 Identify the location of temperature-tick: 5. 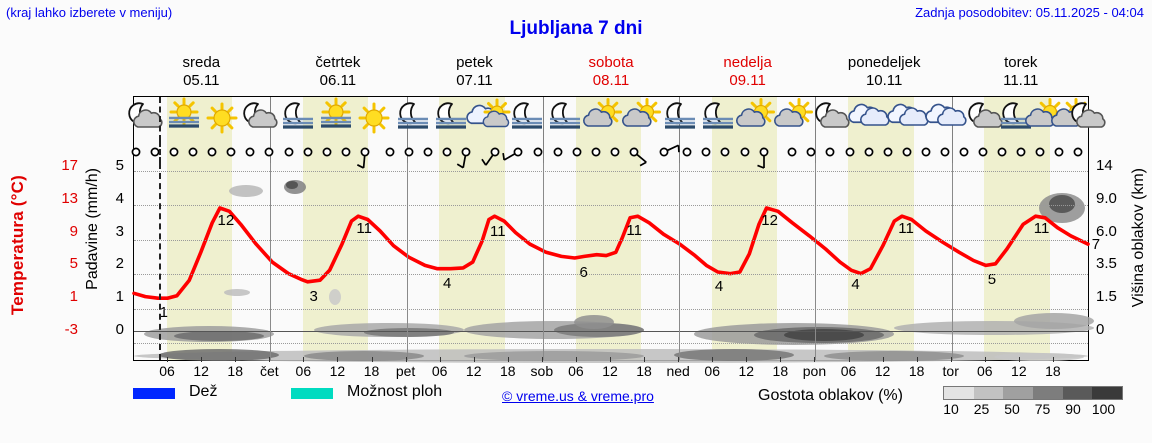
(73, 264).